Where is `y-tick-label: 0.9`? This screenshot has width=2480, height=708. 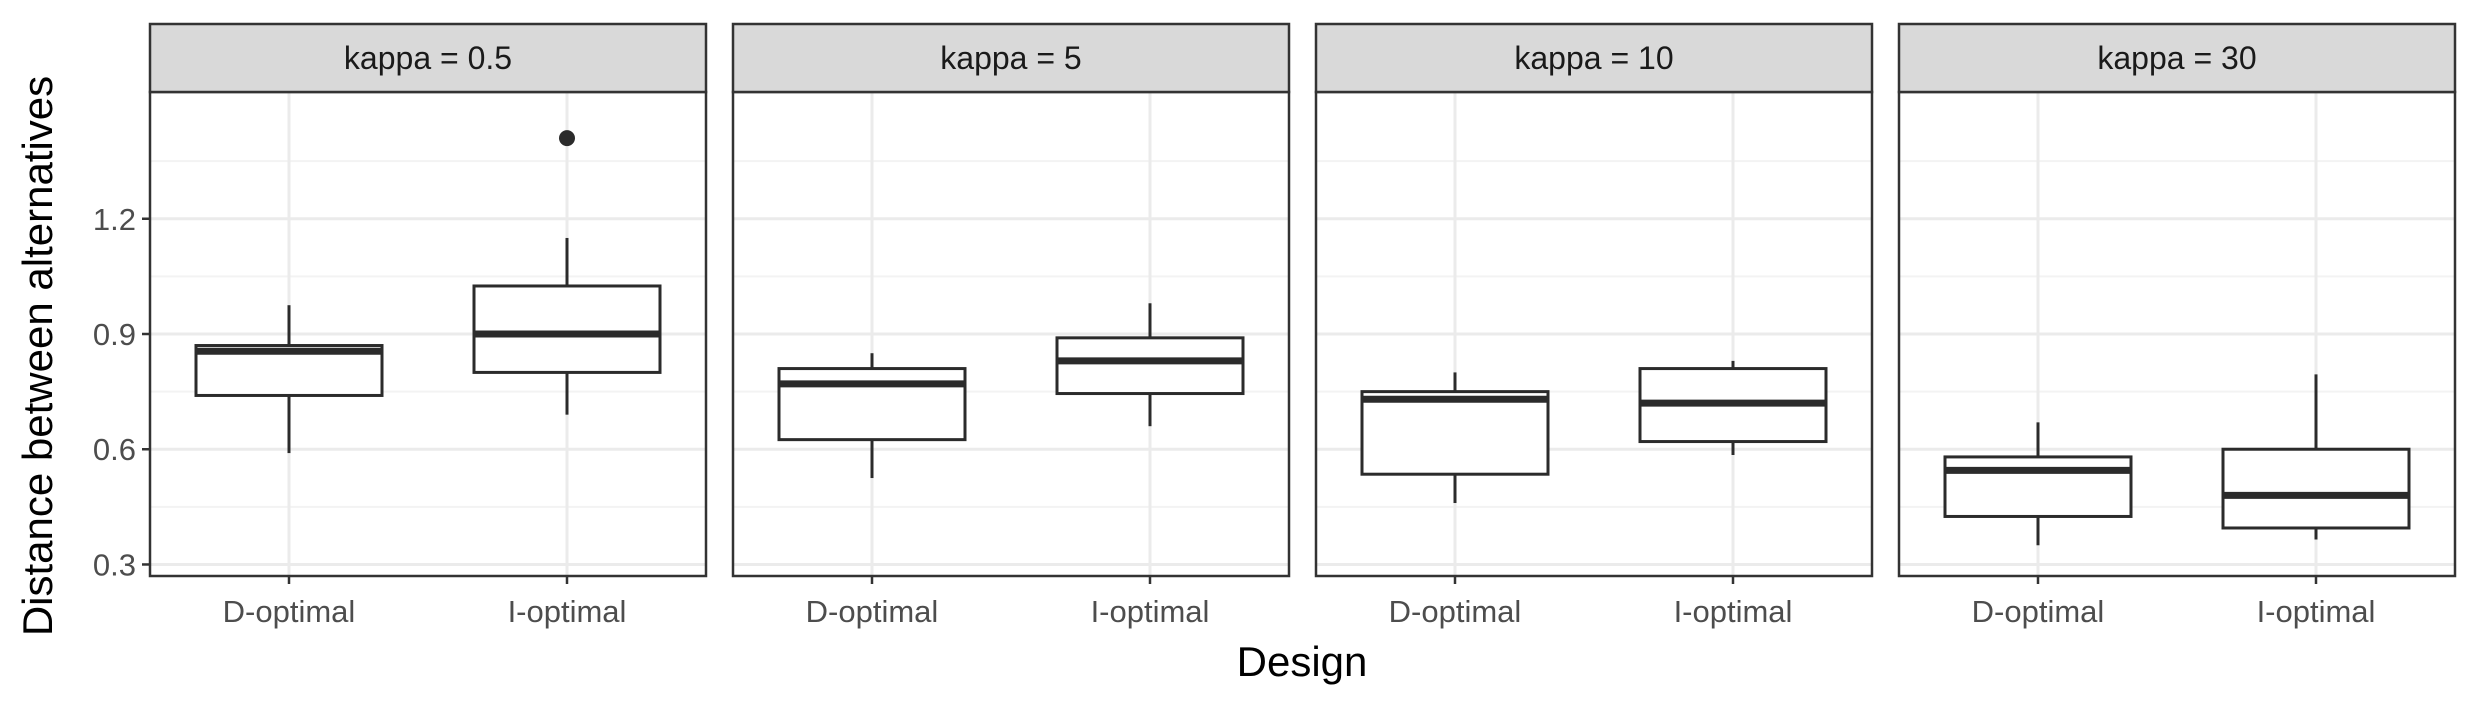
y-tick-label: 0.9 is located at coordinates (114, 334).